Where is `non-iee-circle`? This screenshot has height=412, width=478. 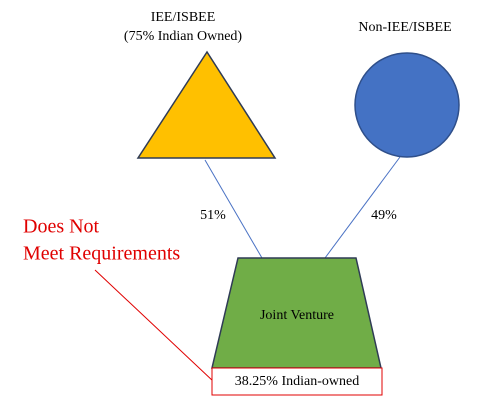
non-iee-circle is located at coordinates (407, 105).